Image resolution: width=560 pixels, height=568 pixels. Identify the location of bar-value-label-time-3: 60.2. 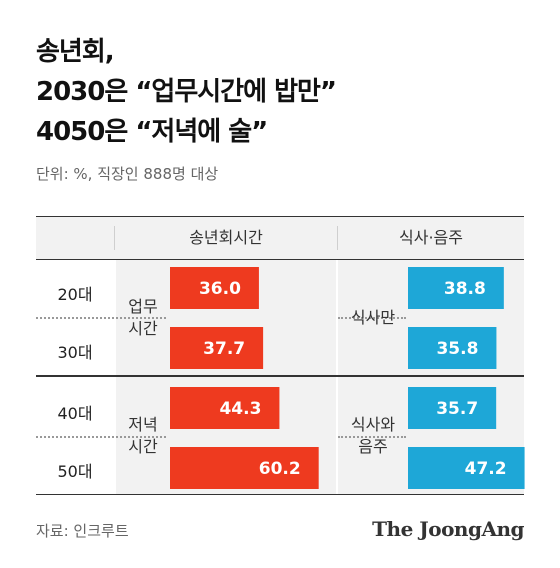
(280, 469).